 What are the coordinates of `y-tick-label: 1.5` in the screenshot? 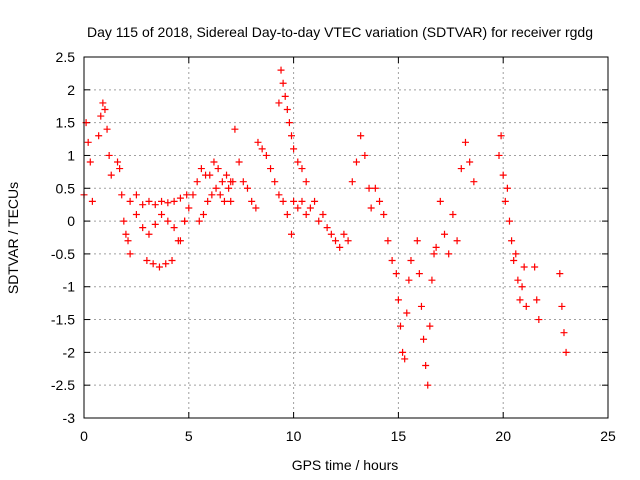 It's located at (66, 123).